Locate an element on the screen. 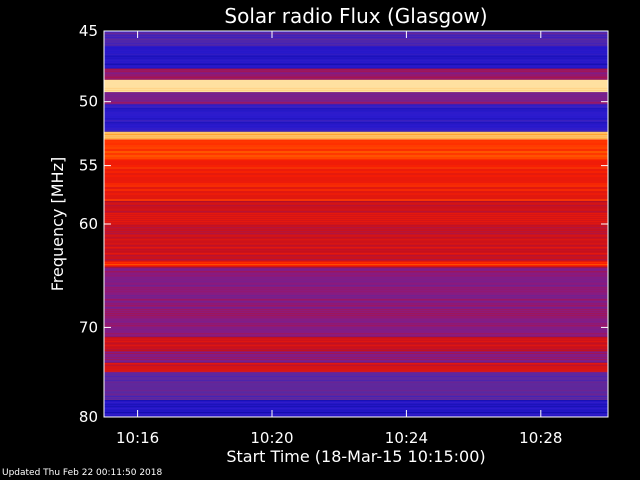 This screenshot has width=640, height=480. x-tick-label: 10:16 is located at coordinates (137, 438).